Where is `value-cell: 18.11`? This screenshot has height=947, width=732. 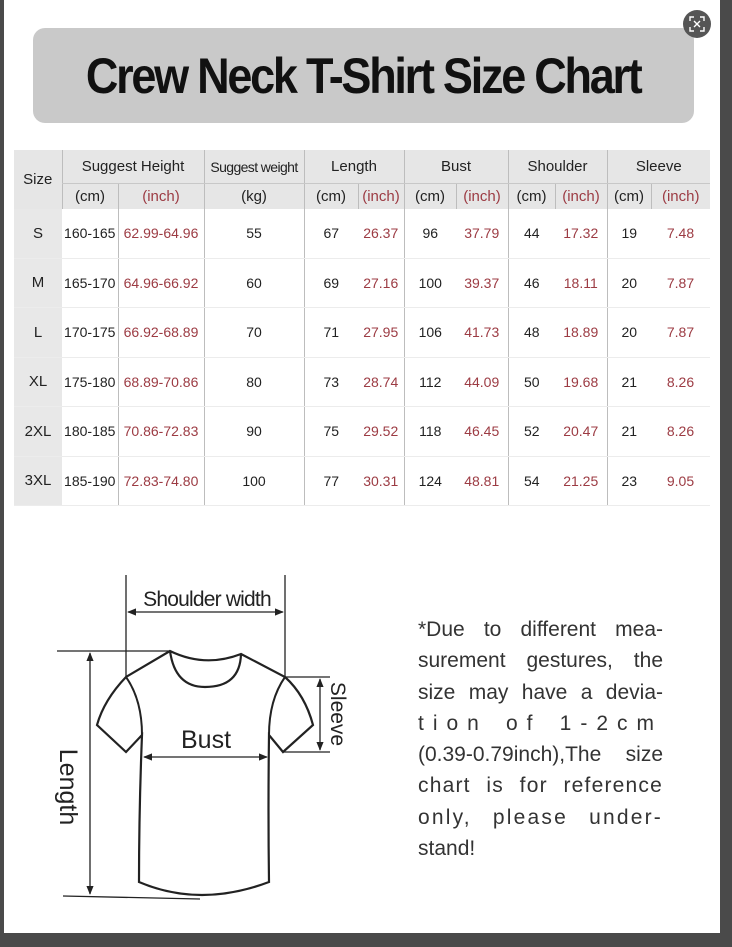 value-cell: 18.11 is located at coordinates (581, 283).